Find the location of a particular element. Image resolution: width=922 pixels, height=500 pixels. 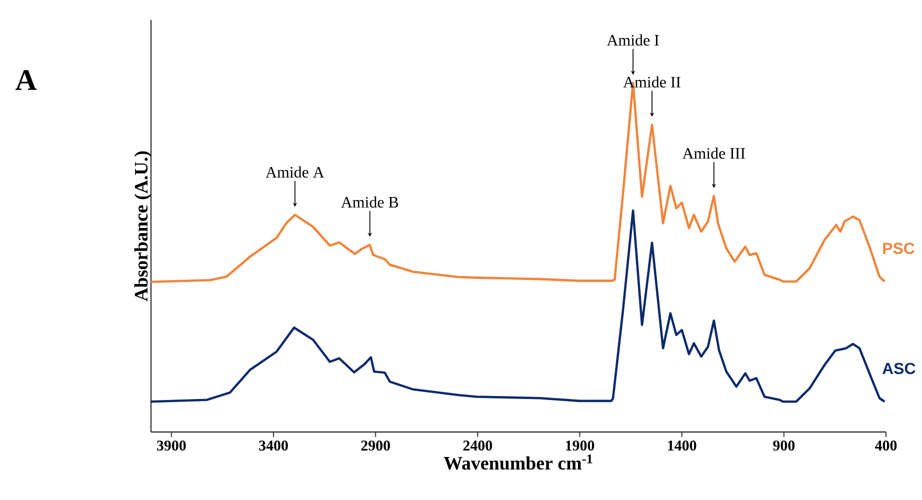

x-tick-label: 400 is located at coordinates (885, 445).